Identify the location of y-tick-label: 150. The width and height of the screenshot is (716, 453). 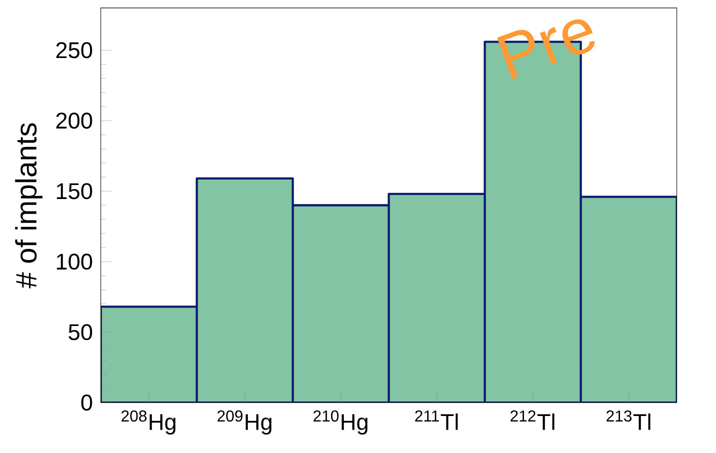
(74, 191).